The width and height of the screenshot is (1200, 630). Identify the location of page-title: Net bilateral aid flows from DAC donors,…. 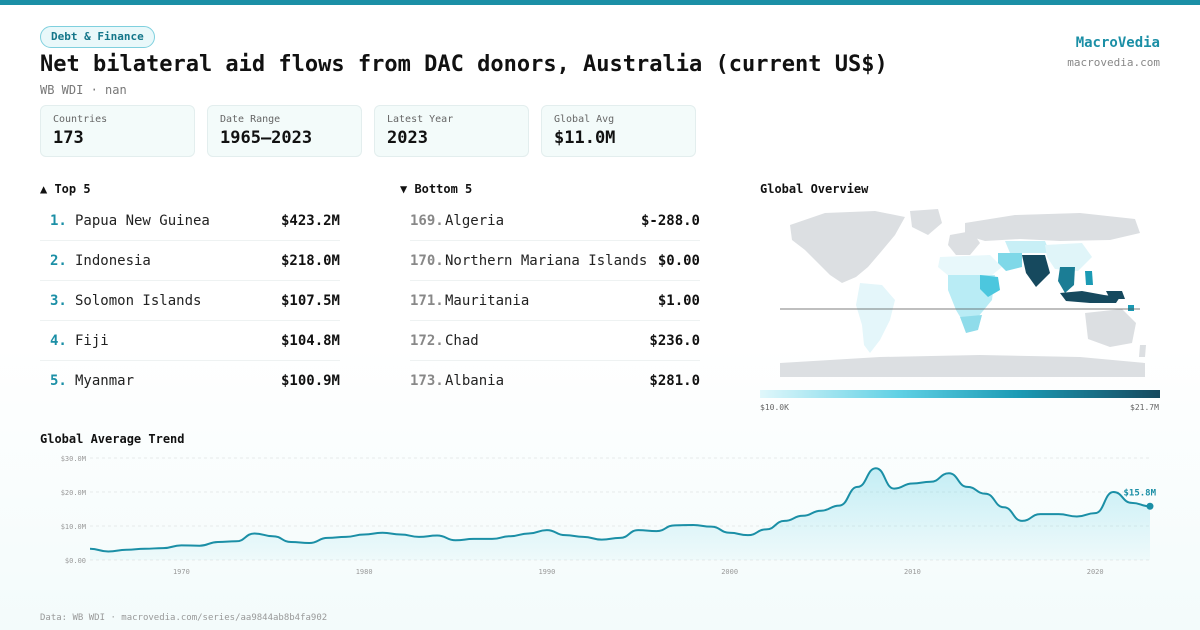
(464, 64).